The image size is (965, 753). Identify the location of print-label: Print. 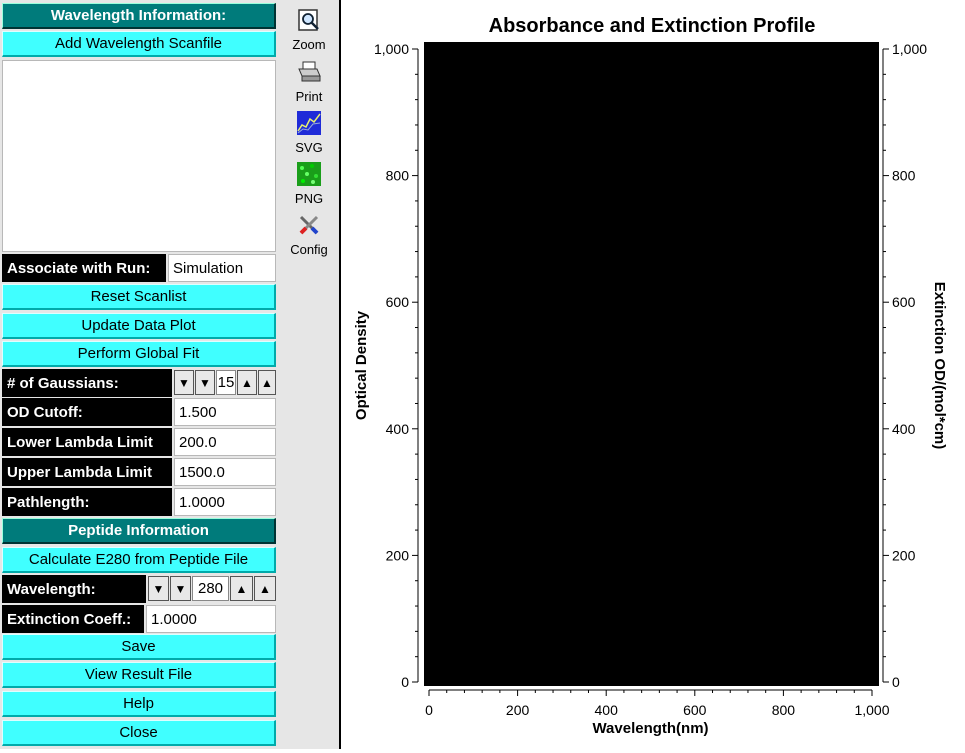
(309, 96).